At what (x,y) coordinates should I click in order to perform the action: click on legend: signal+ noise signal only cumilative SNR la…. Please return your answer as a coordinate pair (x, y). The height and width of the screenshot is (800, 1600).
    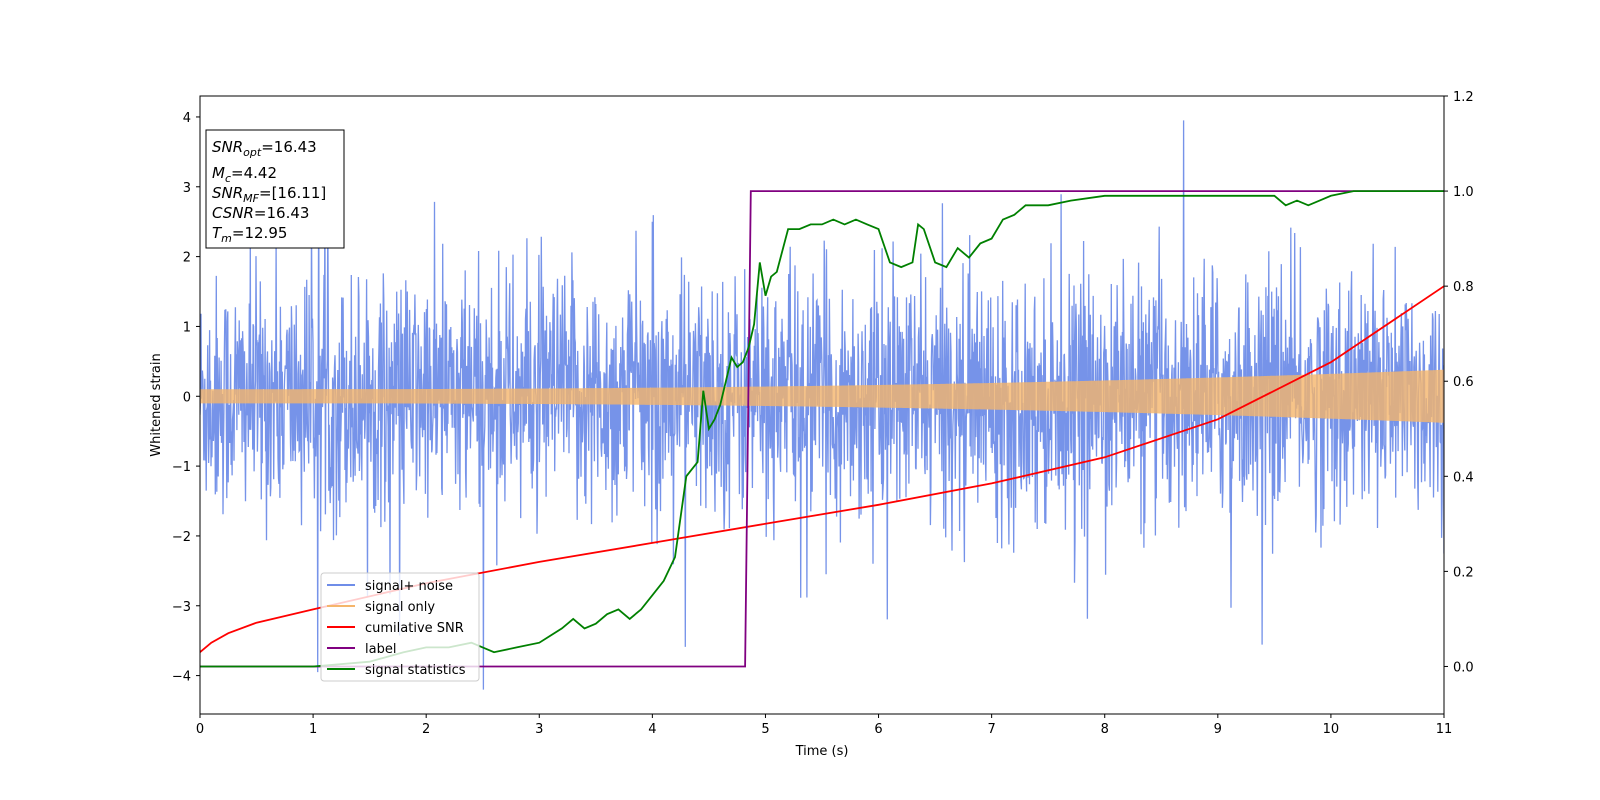
    Looking at the image, I should click on (400, 627).